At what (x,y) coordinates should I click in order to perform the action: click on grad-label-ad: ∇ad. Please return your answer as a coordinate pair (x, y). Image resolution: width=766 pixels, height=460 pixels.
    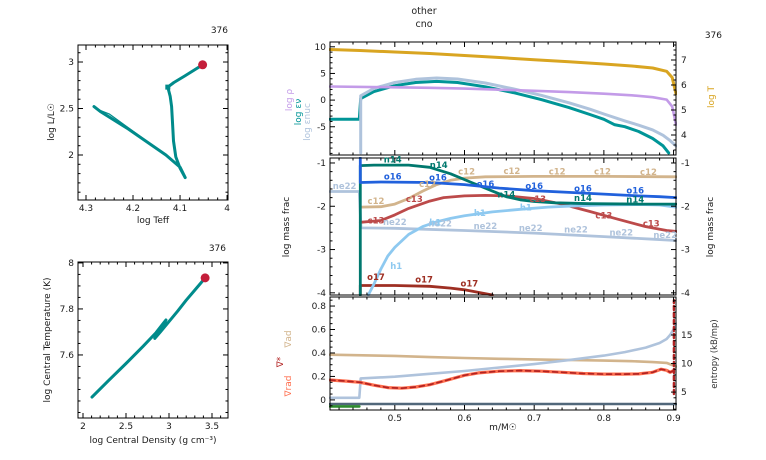
    Looking at the image, I should click on (289, 339).